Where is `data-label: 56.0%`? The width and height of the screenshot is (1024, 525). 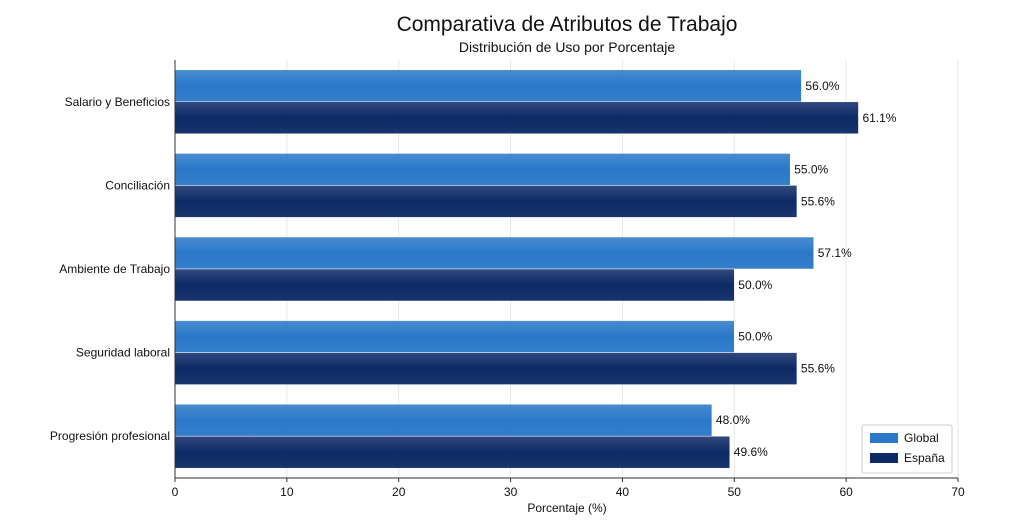
data-label: 56.0% is located at coordinates (822, 86).